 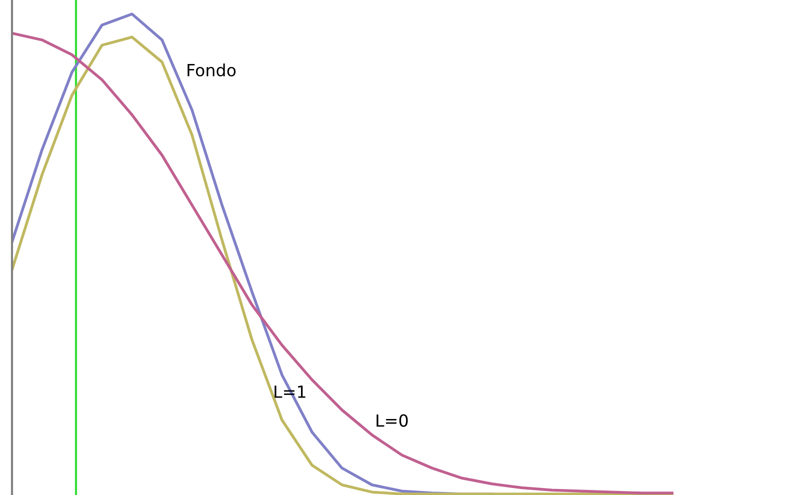 I want to click on series-label: Fondo, so click(x=212, y=70).